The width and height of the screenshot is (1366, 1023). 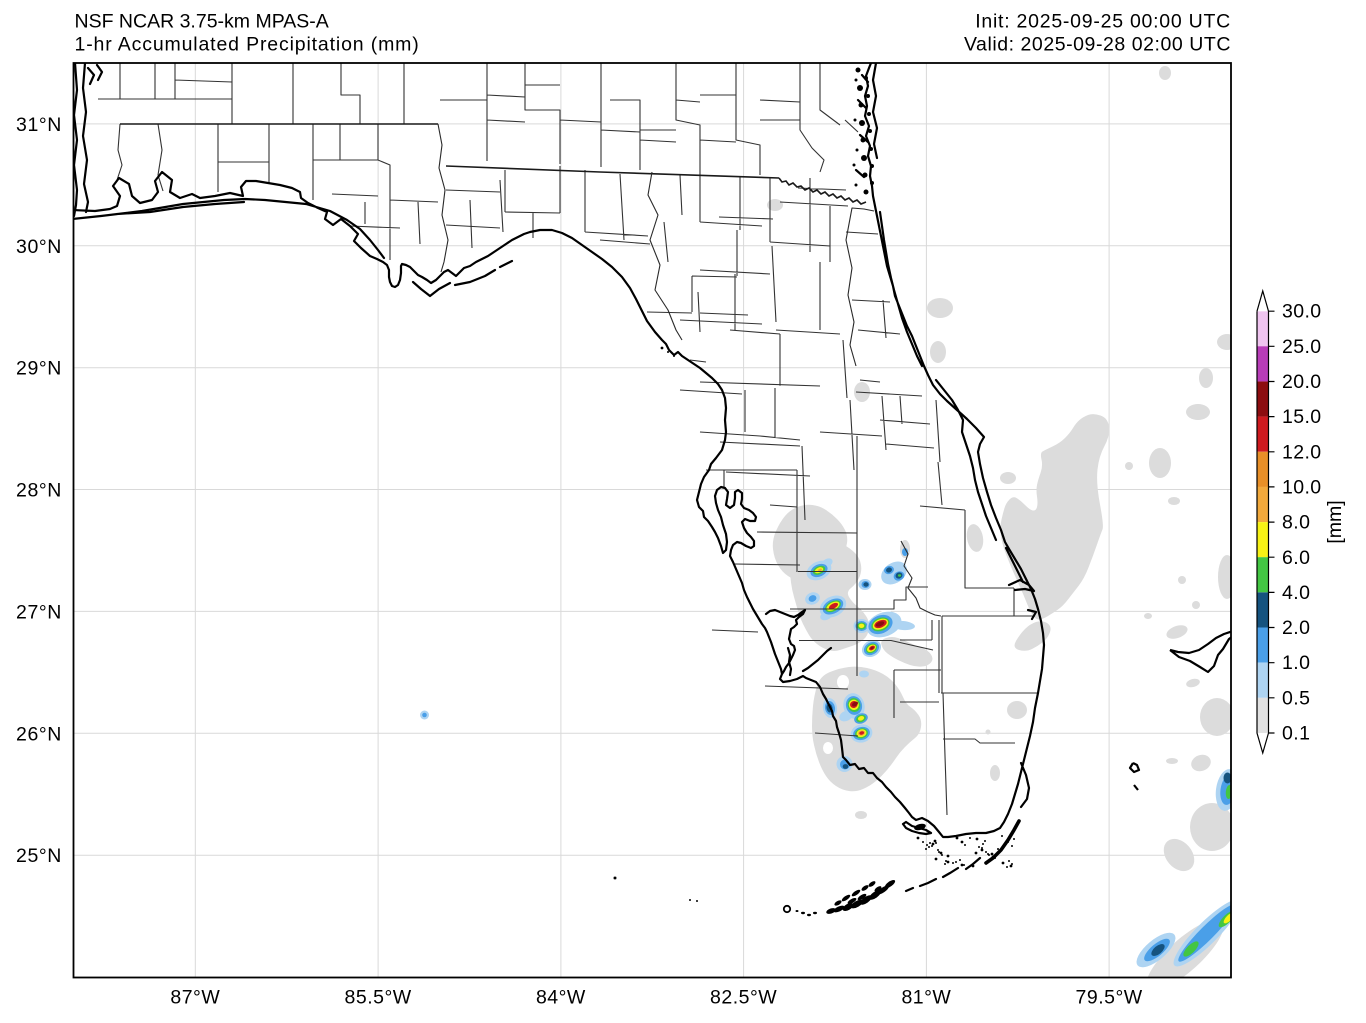 I want to click on svg-text: 20.0, so click(x=1302, y=382).